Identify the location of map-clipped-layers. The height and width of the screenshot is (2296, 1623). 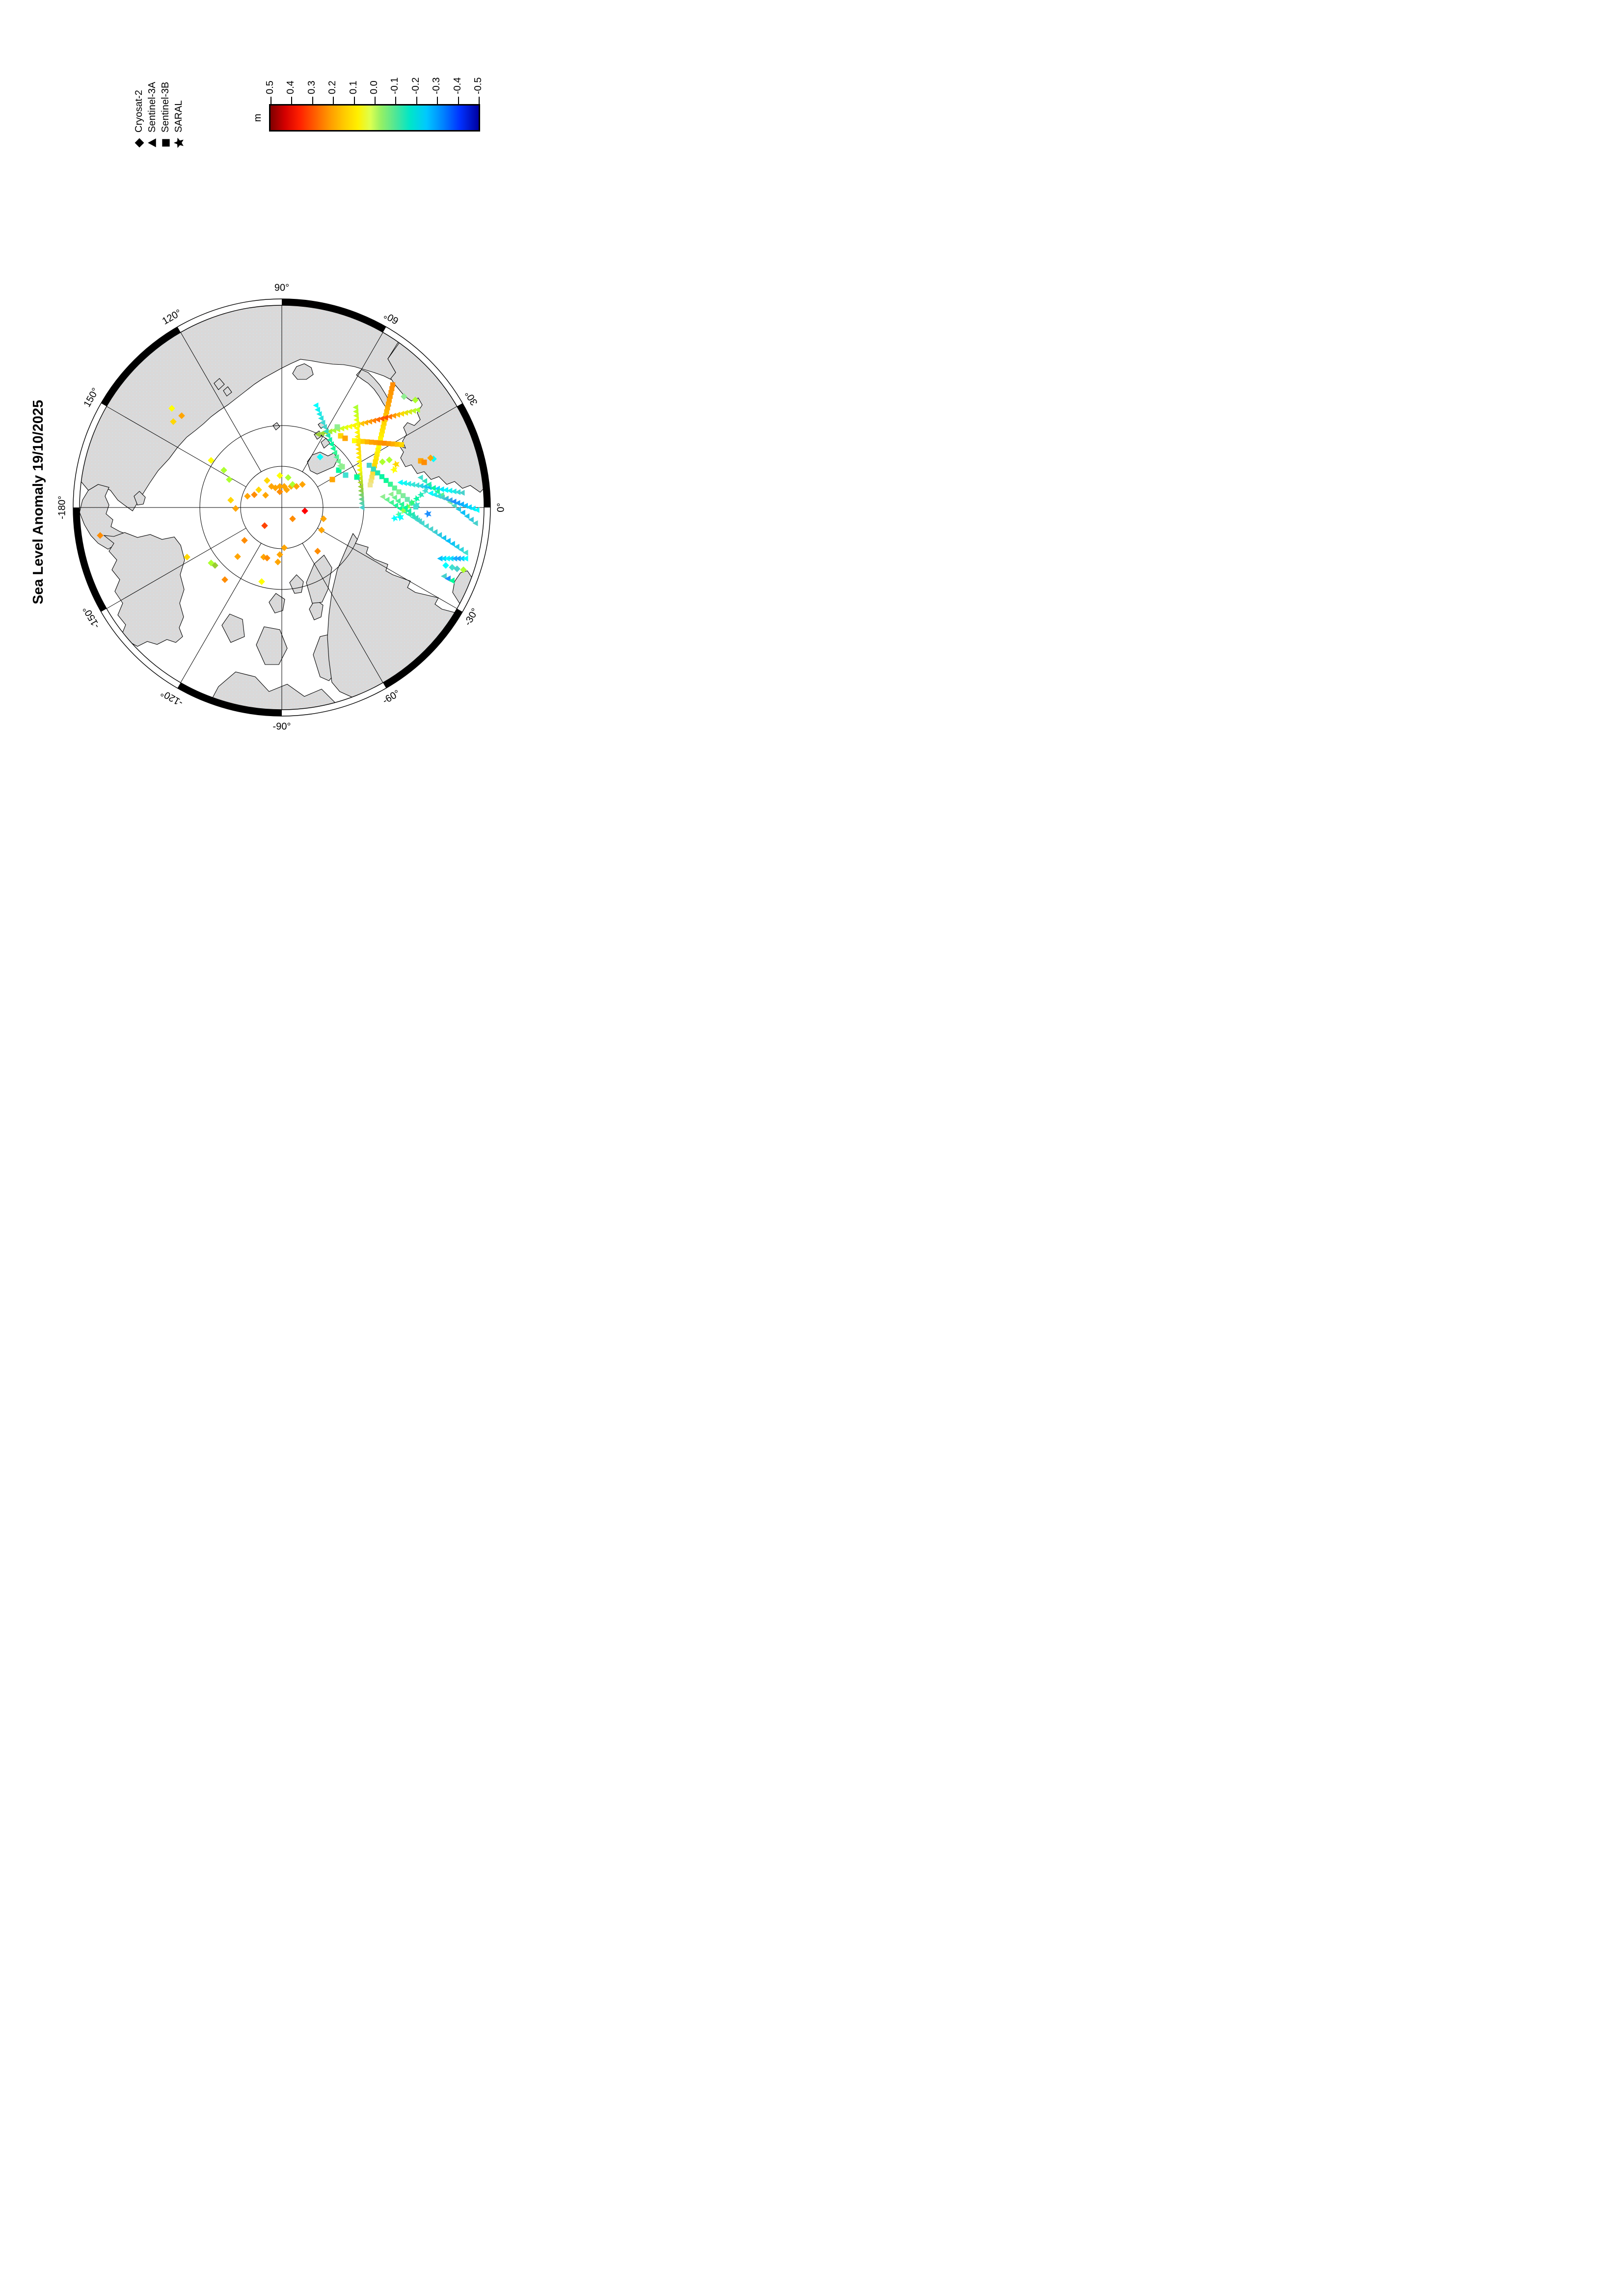
(282, 507).